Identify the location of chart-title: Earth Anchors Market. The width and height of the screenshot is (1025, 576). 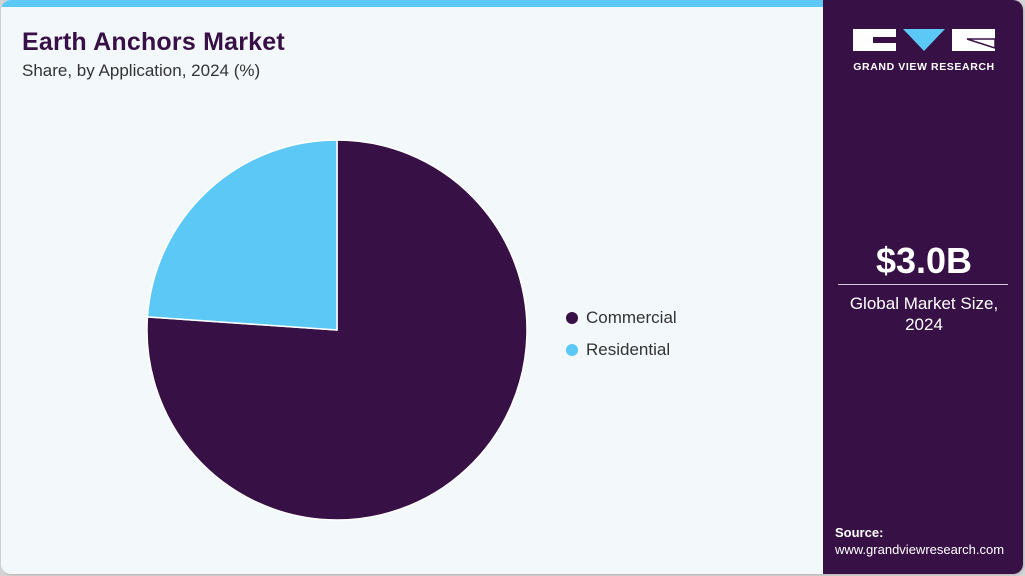
(153, 42).